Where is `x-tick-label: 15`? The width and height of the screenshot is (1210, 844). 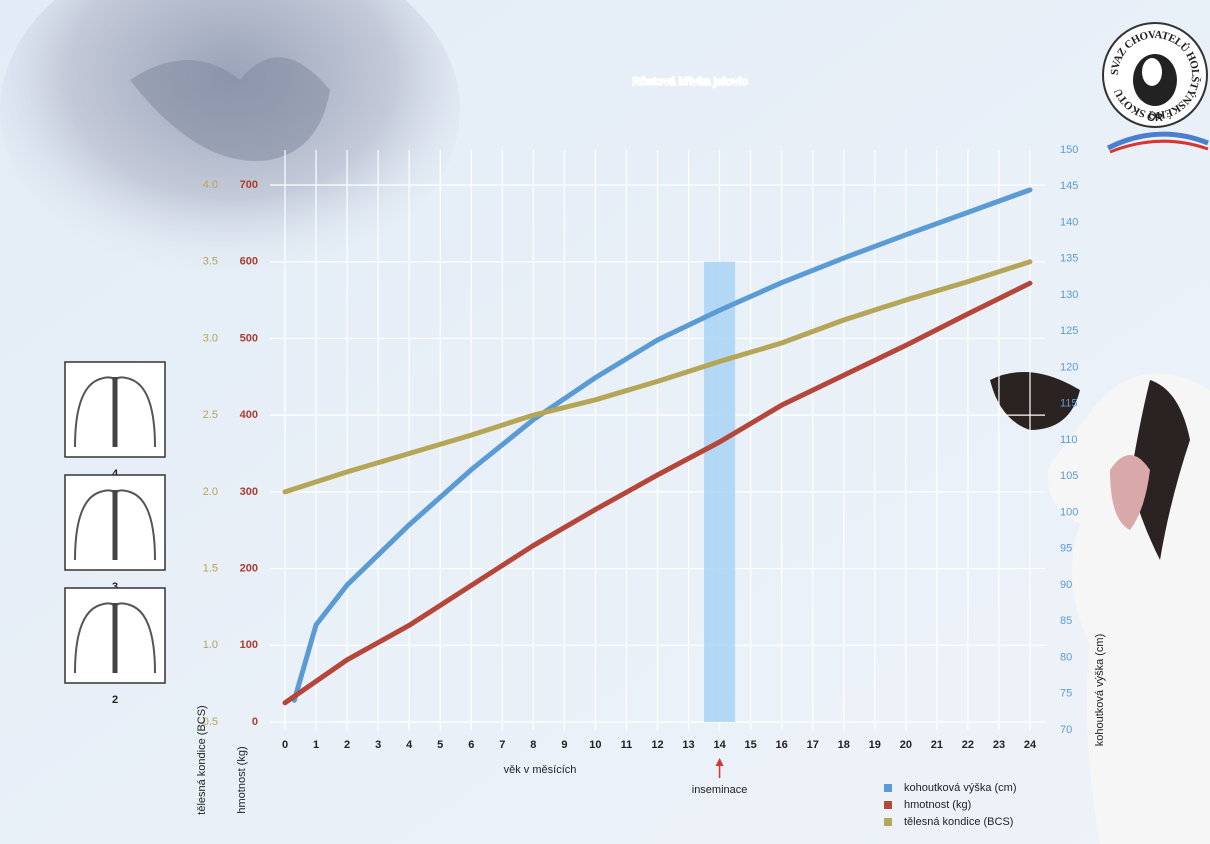
x-tick-label: 15 is located at coordinates (751, 745).